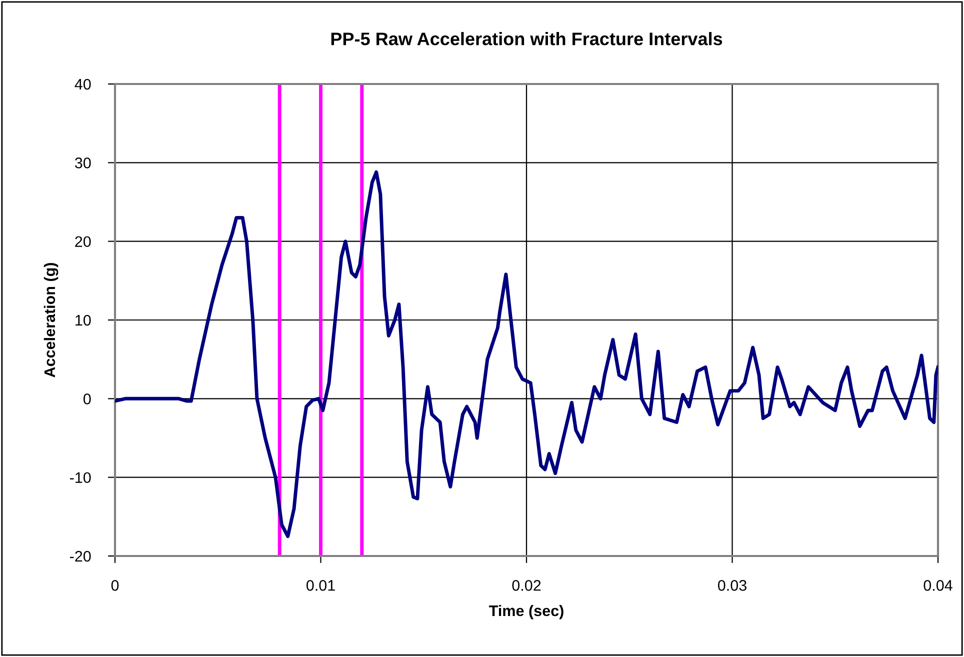 Image resolution: width=964 pixels, height=657 pixels. What do you see at coordinates (82, 84) in the screenshot?
I see `y-tick-label: 40` at bounding box center [82, 84].